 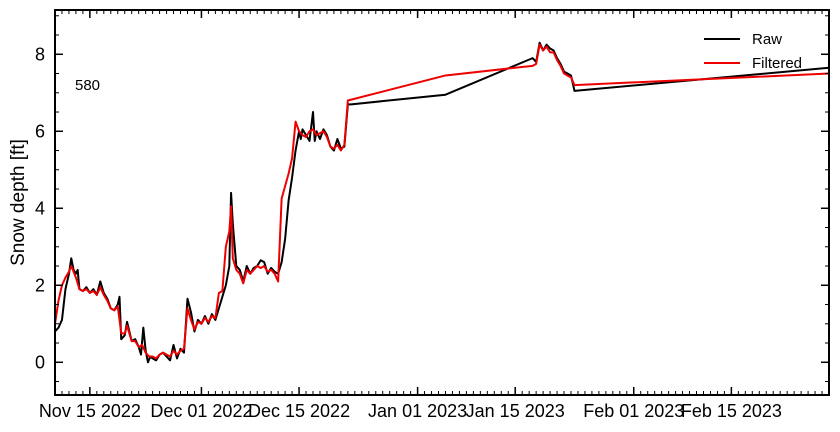 What do you see at coordinates (417, 411) in the screenshot?
I see `x-tick-label: Jan 01 2023` at bounding box center [417, 411].